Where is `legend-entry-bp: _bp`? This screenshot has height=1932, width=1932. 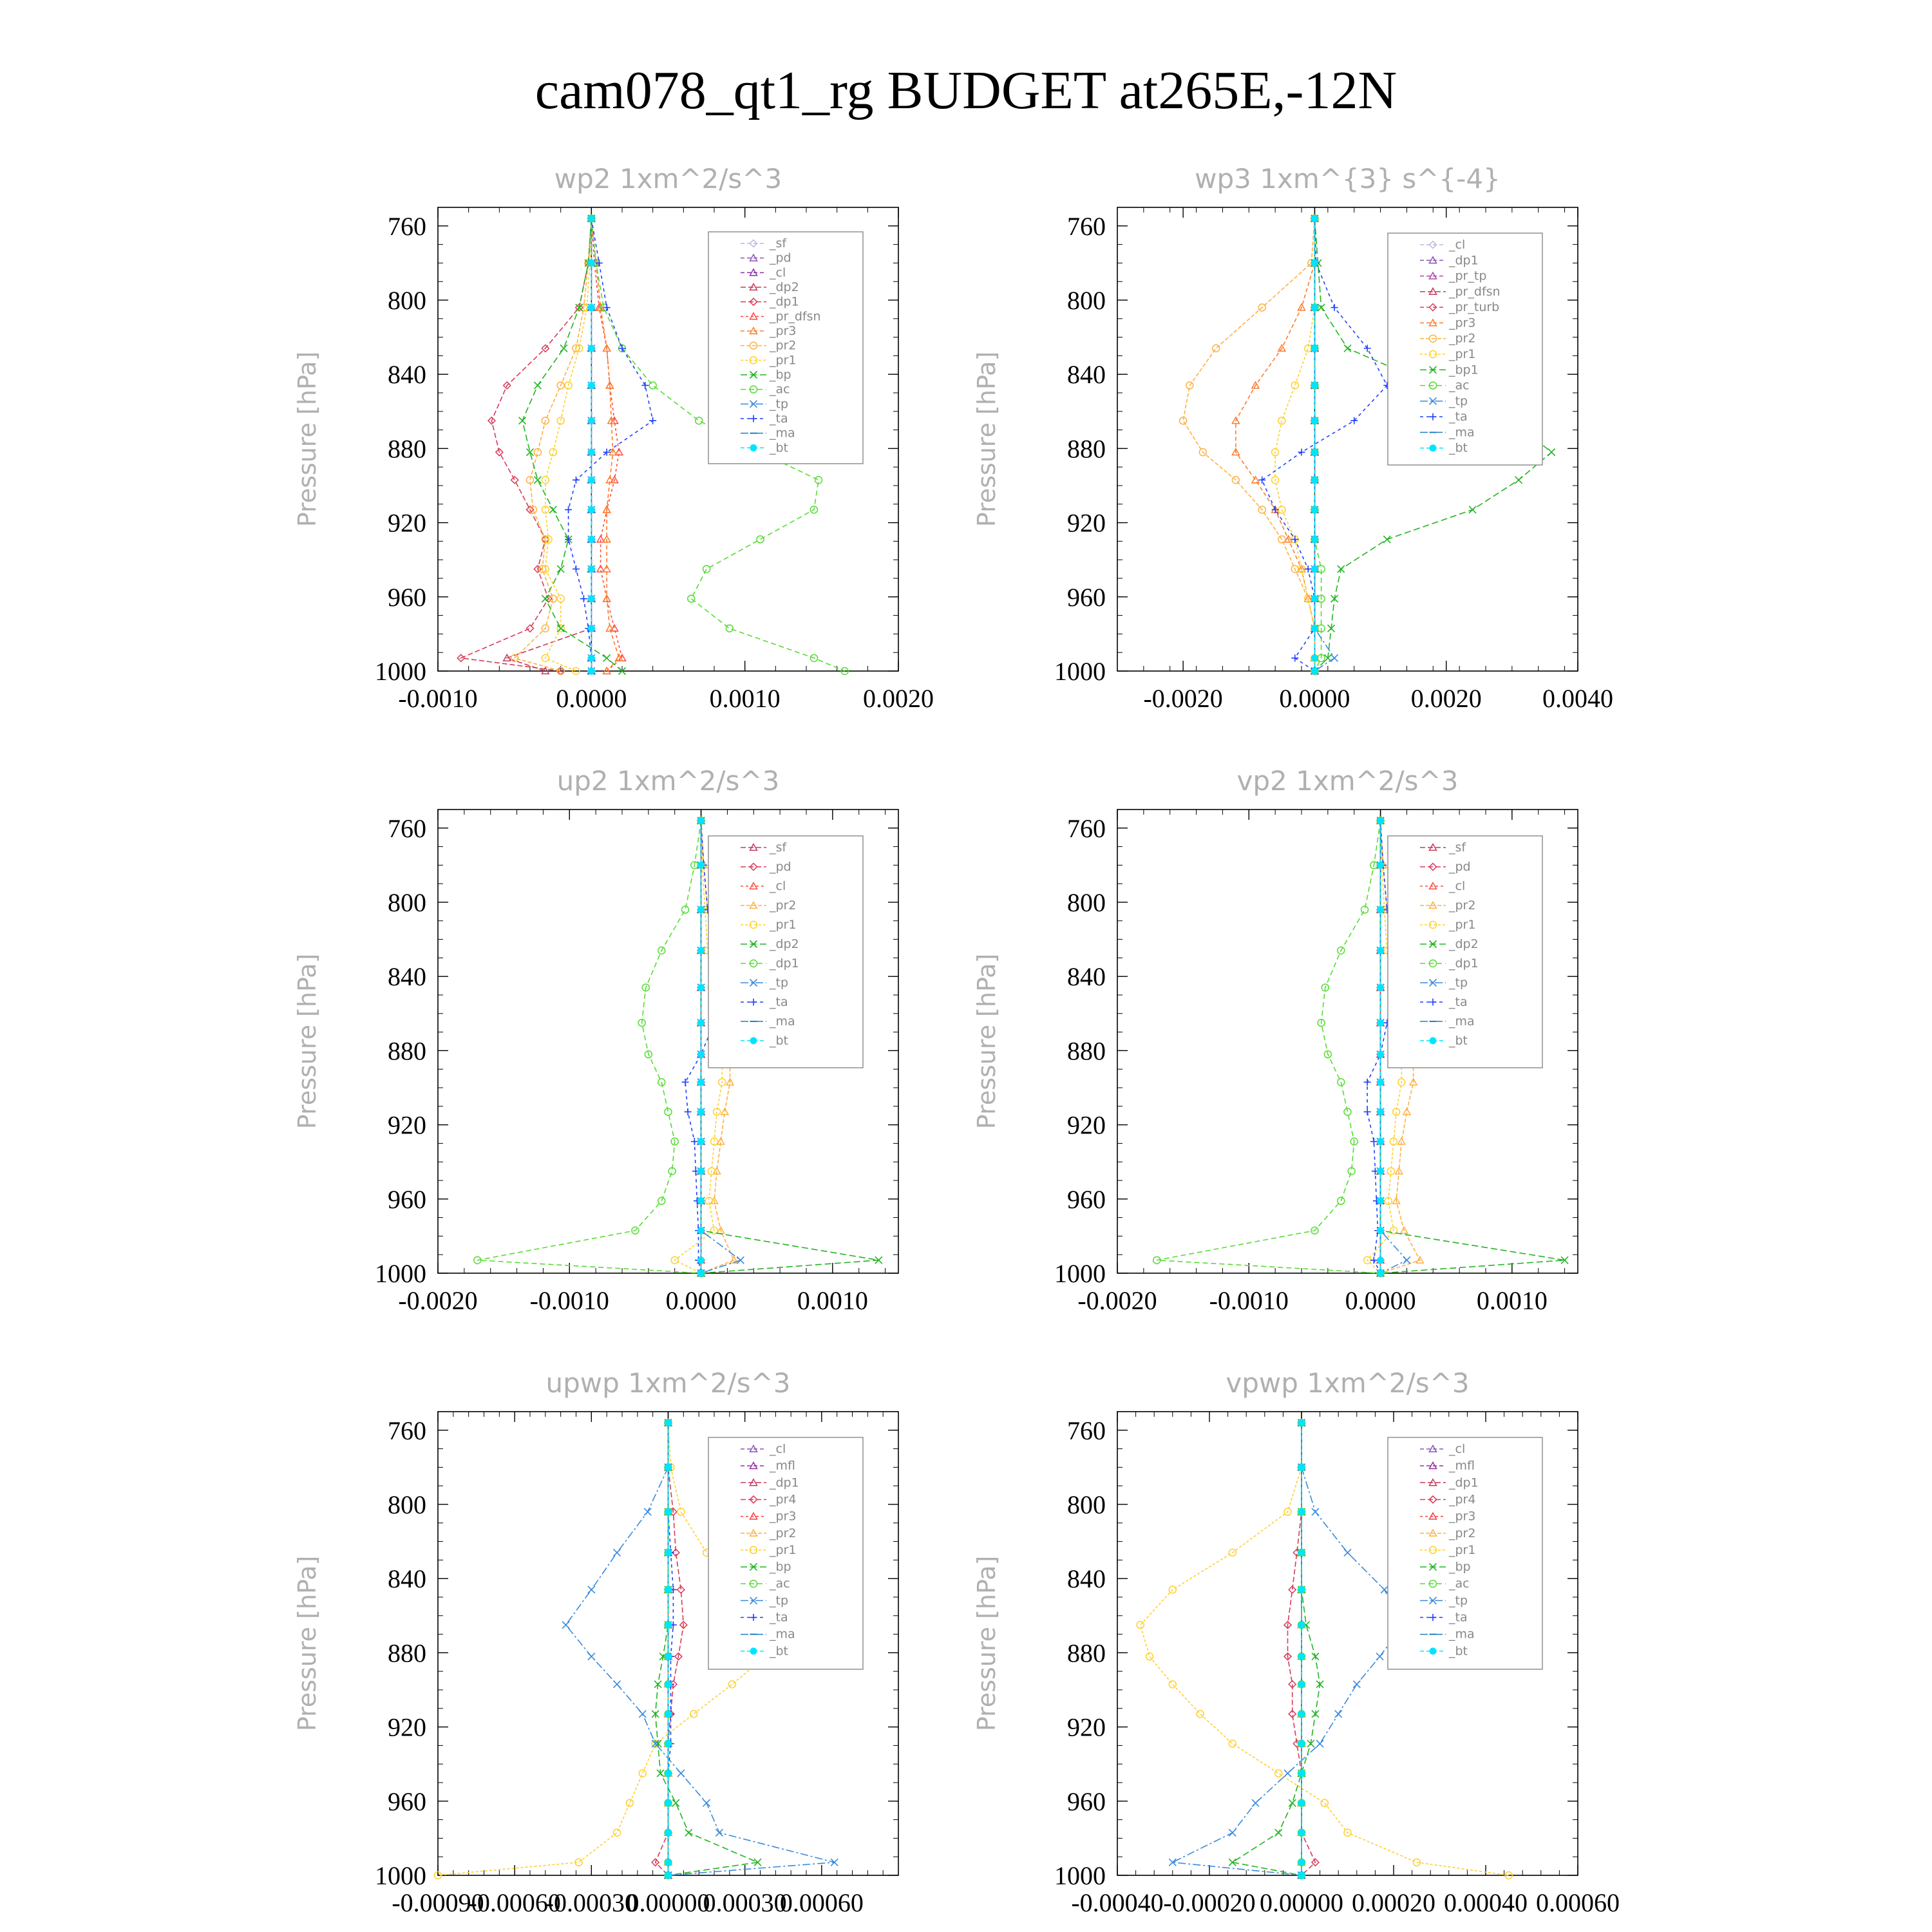 legend-entry-bp: _bp is located at coordinates (766, 1567).